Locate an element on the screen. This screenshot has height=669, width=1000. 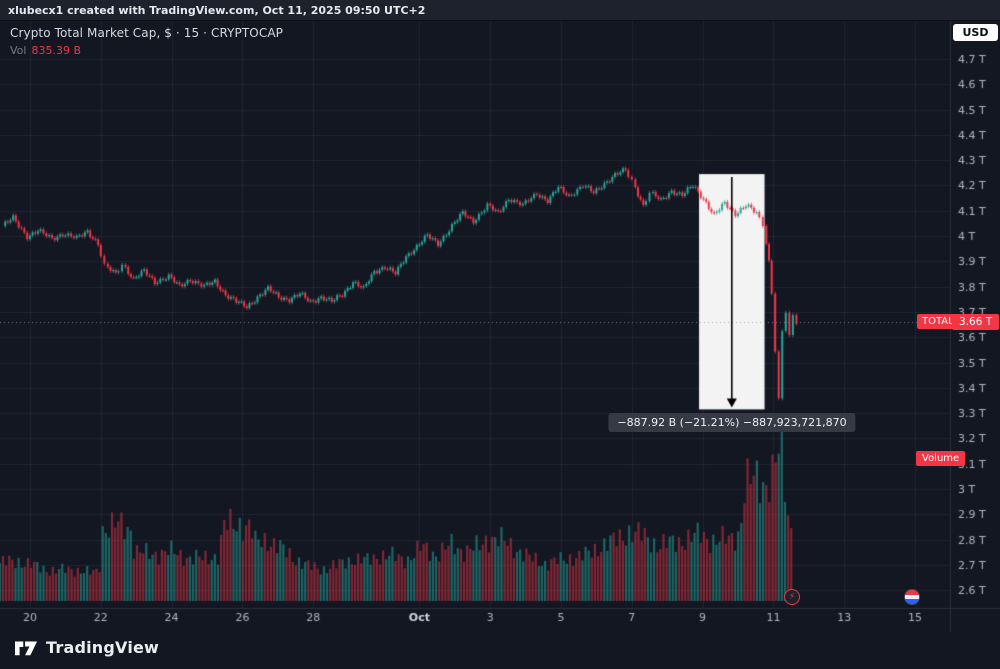
tradingview-logo: TradingView is located at coordinates (86, 647).